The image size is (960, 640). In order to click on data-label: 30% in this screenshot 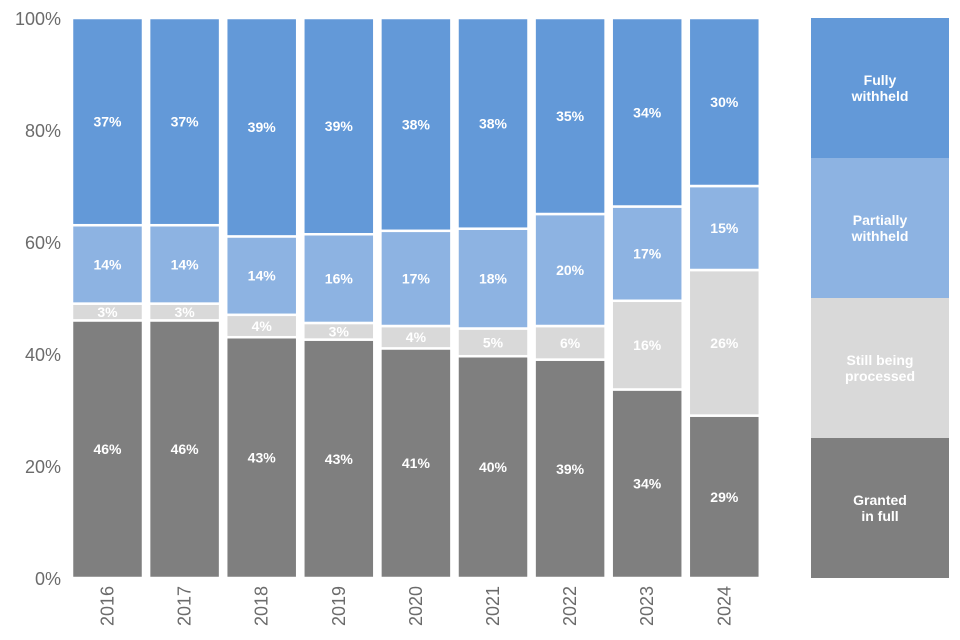, I will do `click(724, 102)`.